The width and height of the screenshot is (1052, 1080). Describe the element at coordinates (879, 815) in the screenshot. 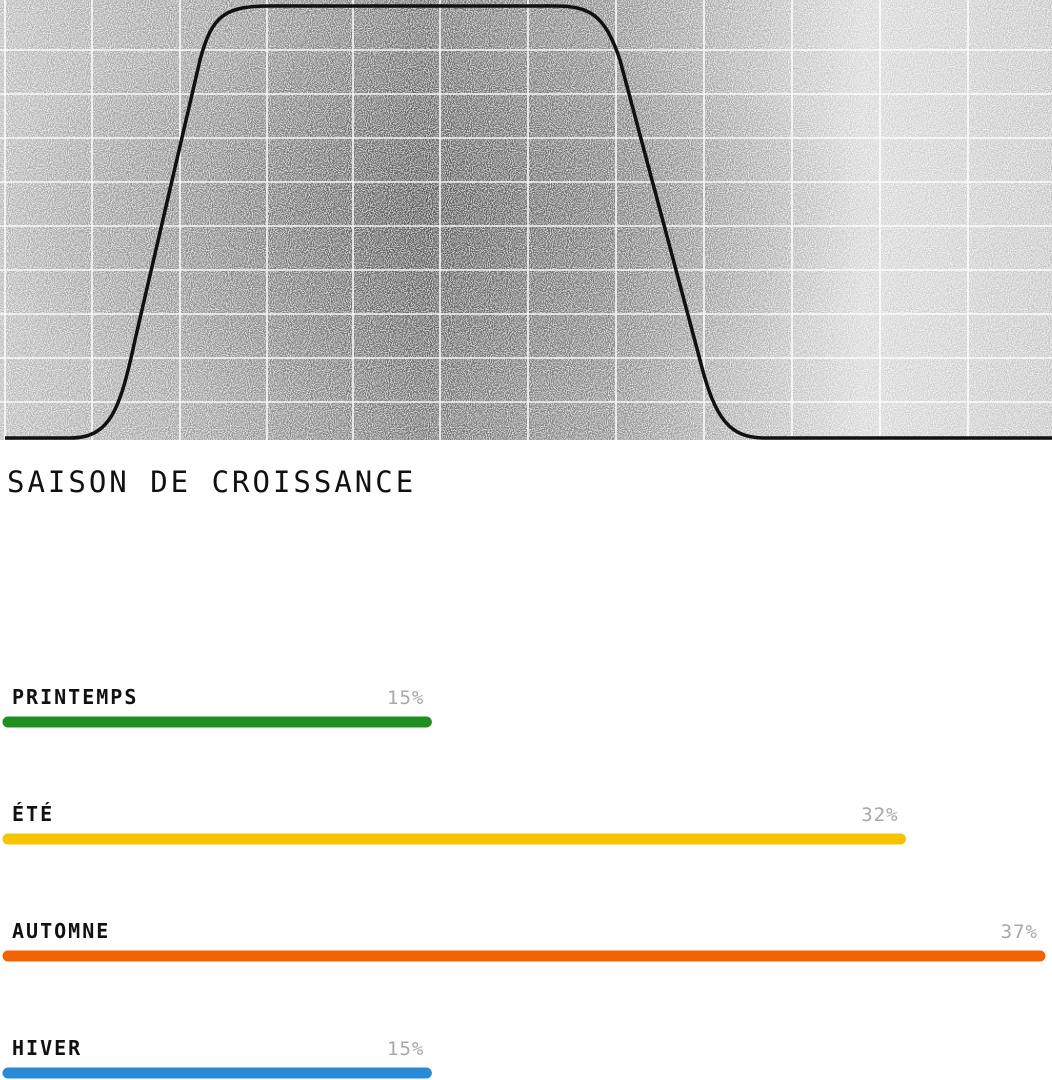

I see `value-label: 32%` at that location.